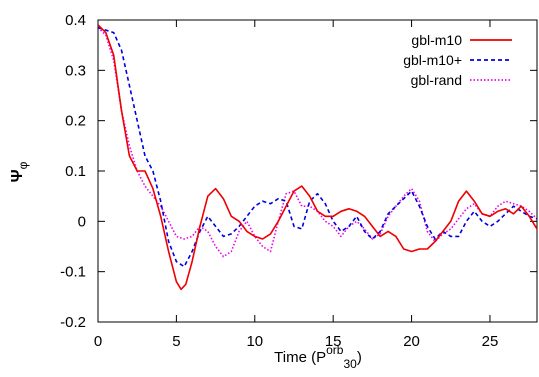  Describe the element at coordinates (23, 165) in the screenshot. I see `y-axis-label-sub: φ` at that location.